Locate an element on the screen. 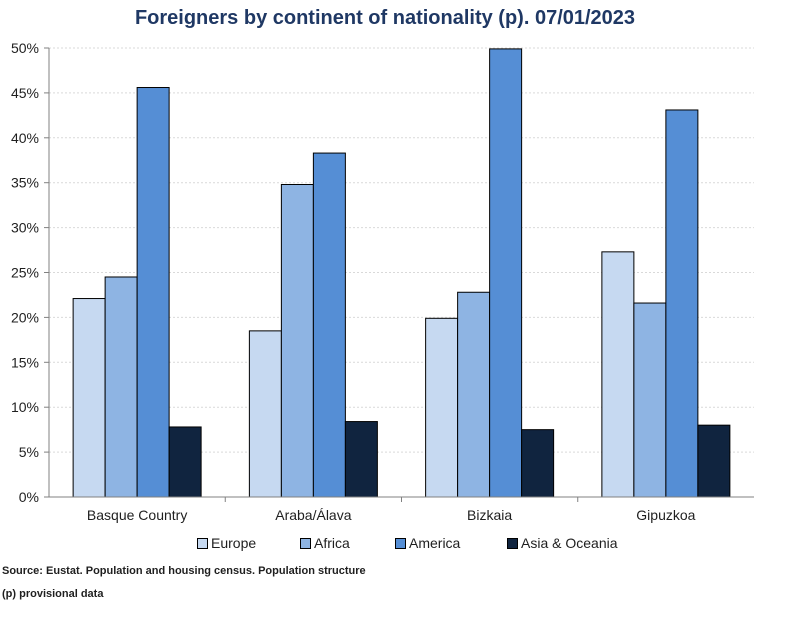 The width and height of the screenshot is (800, 623). bar-europe-araba-lava is located at coordinates (265, 414).